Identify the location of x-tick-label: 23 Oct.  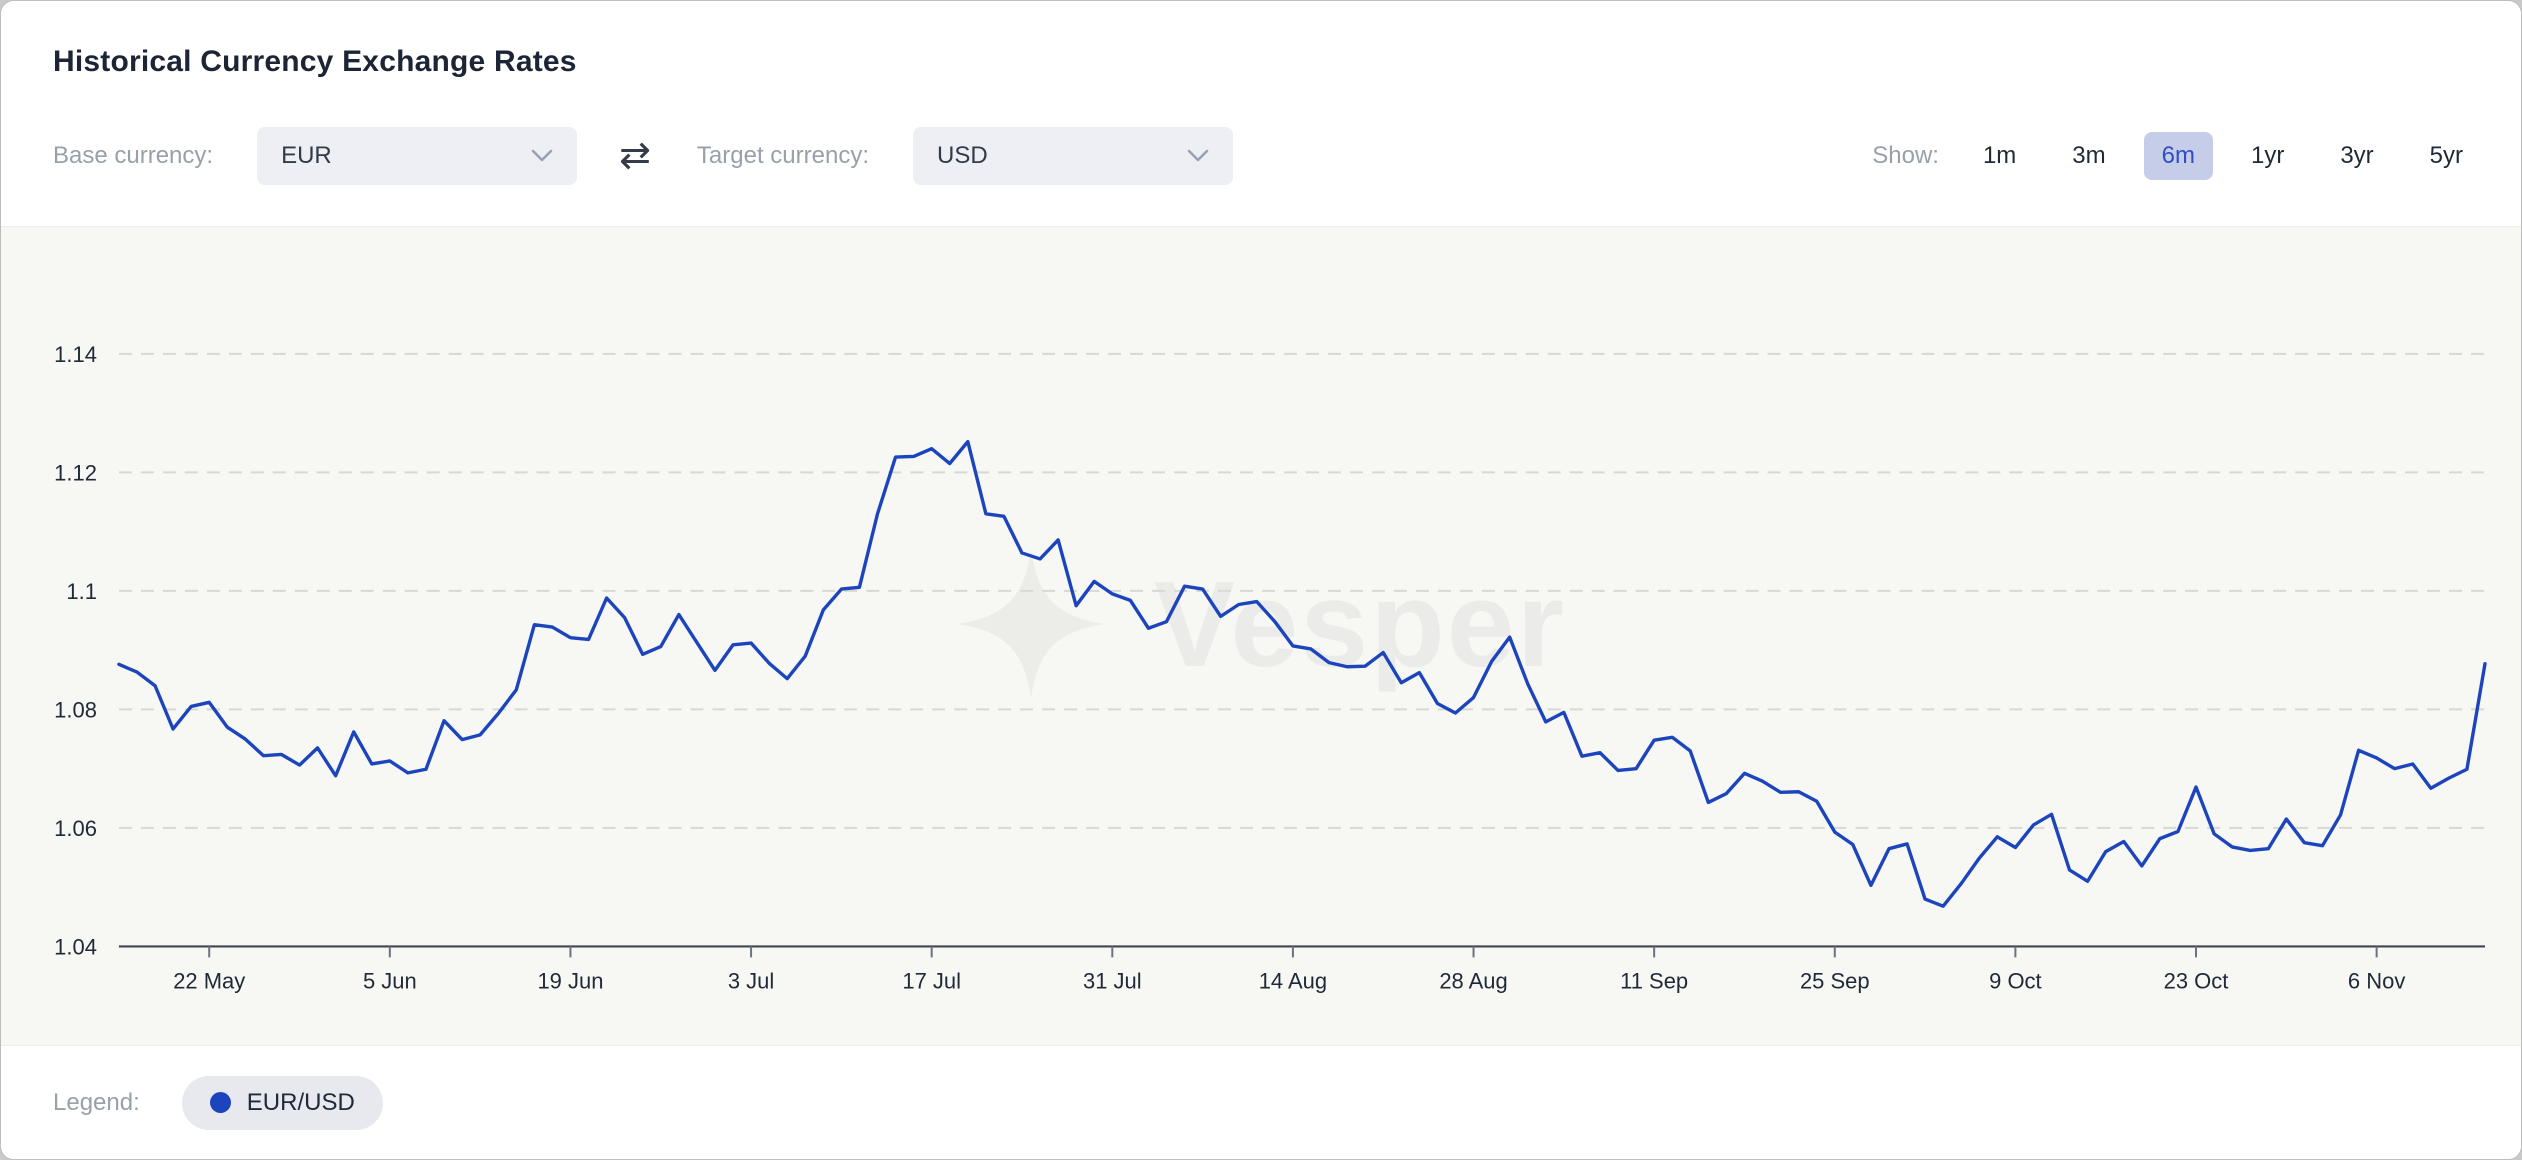
(2196, 980).